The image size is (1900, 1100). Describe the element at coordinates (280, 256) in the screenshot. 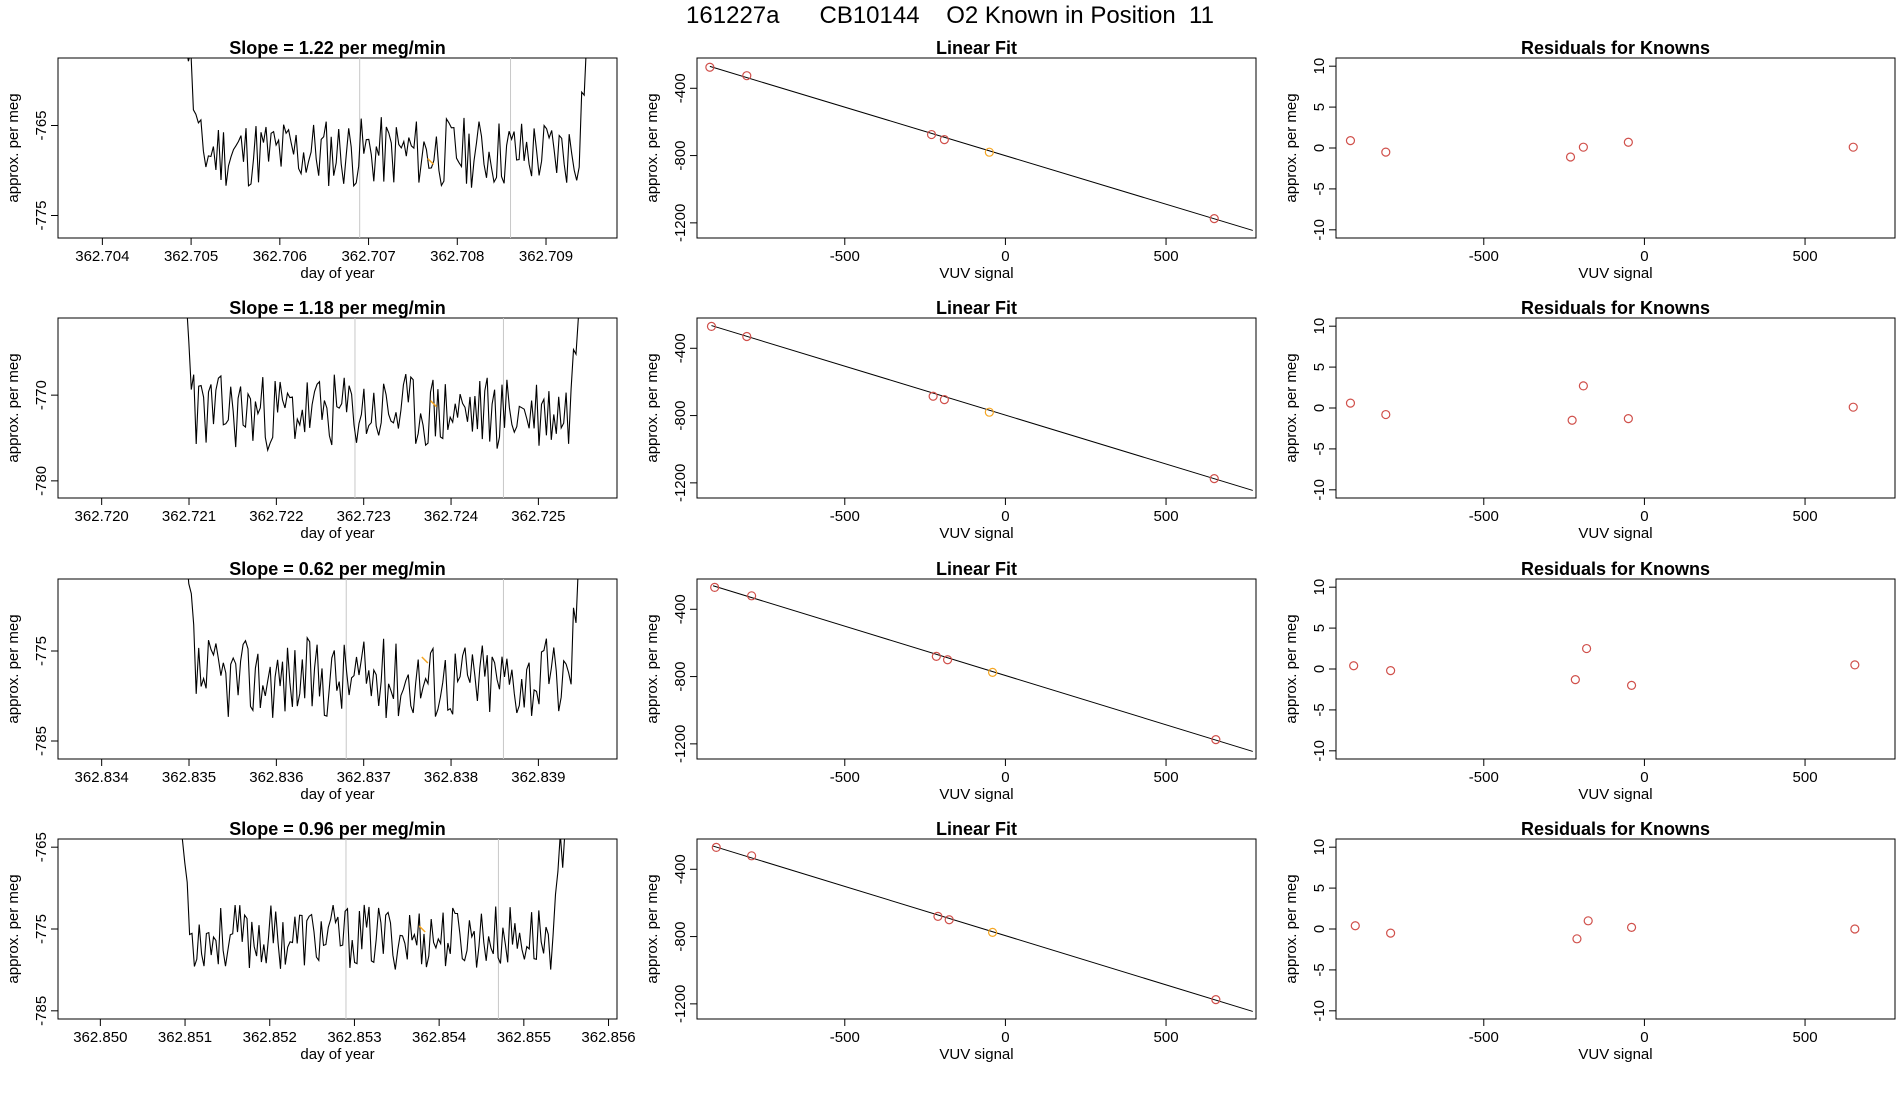

I see `x-tick-label: 362.706` at that location.